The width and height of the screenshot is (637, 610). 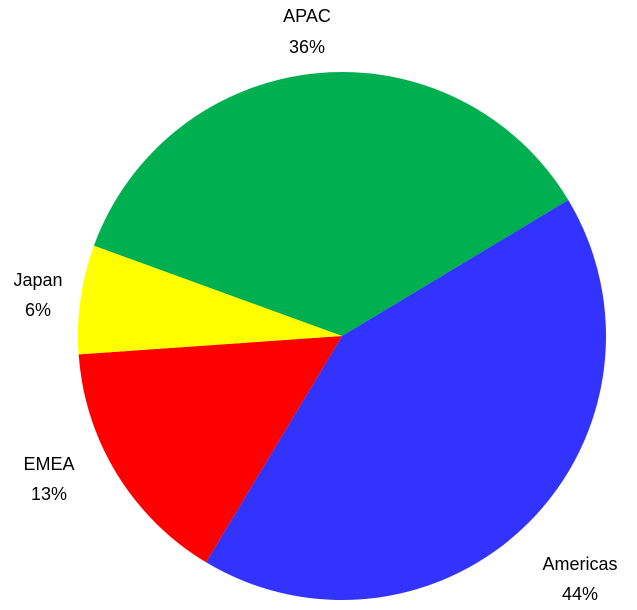 What do you see at coordinates (37, 280) in the screenshot?
I see `slice-label-japan: Japan` at bounding box center [37, 280].